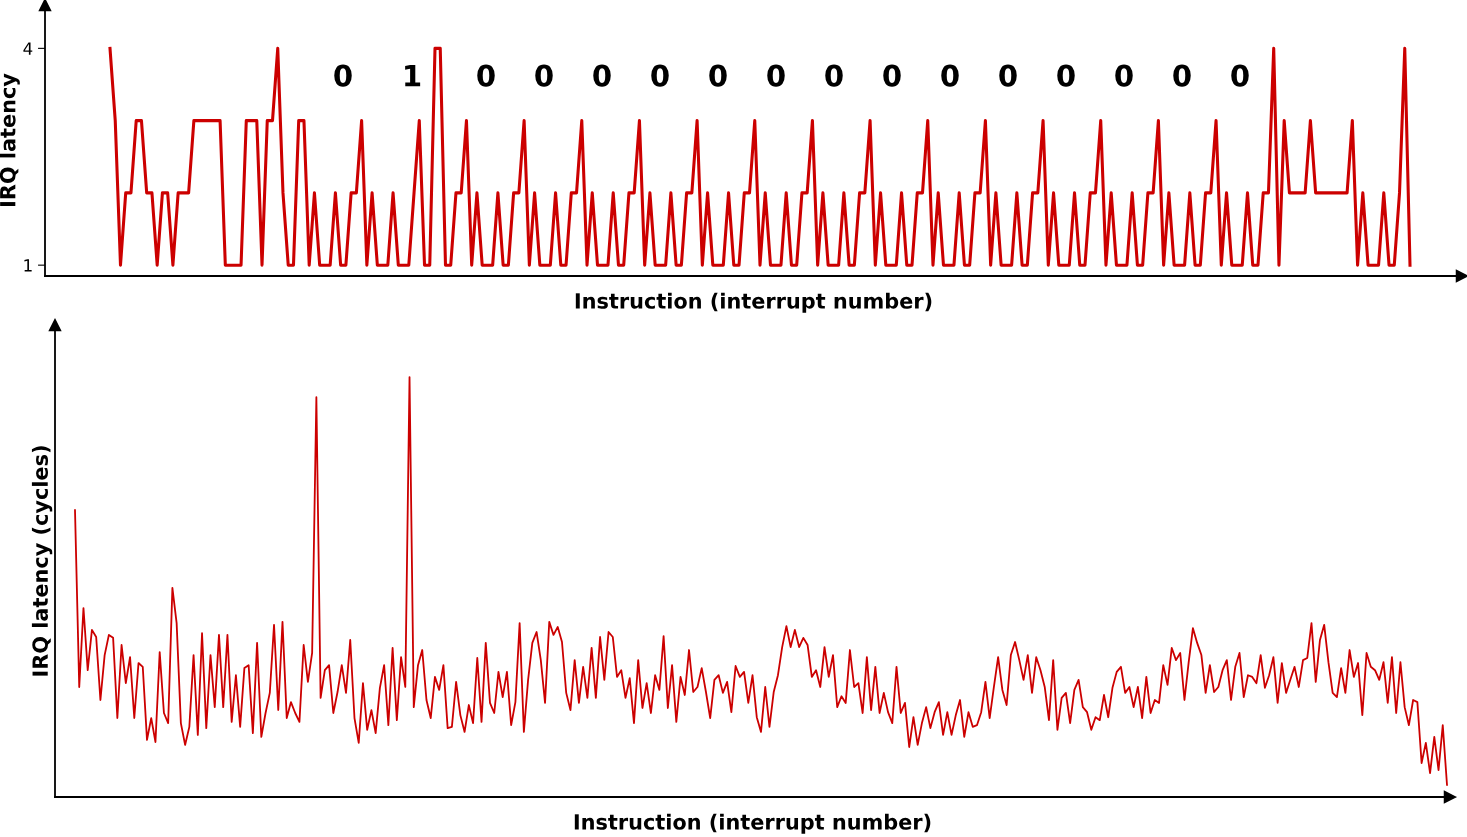 This screenshot has width=1467, height=837. Describe the element at coordinates (10, 139) in the screenshot. I see `y-axis-title: IRQ latency` at that location.